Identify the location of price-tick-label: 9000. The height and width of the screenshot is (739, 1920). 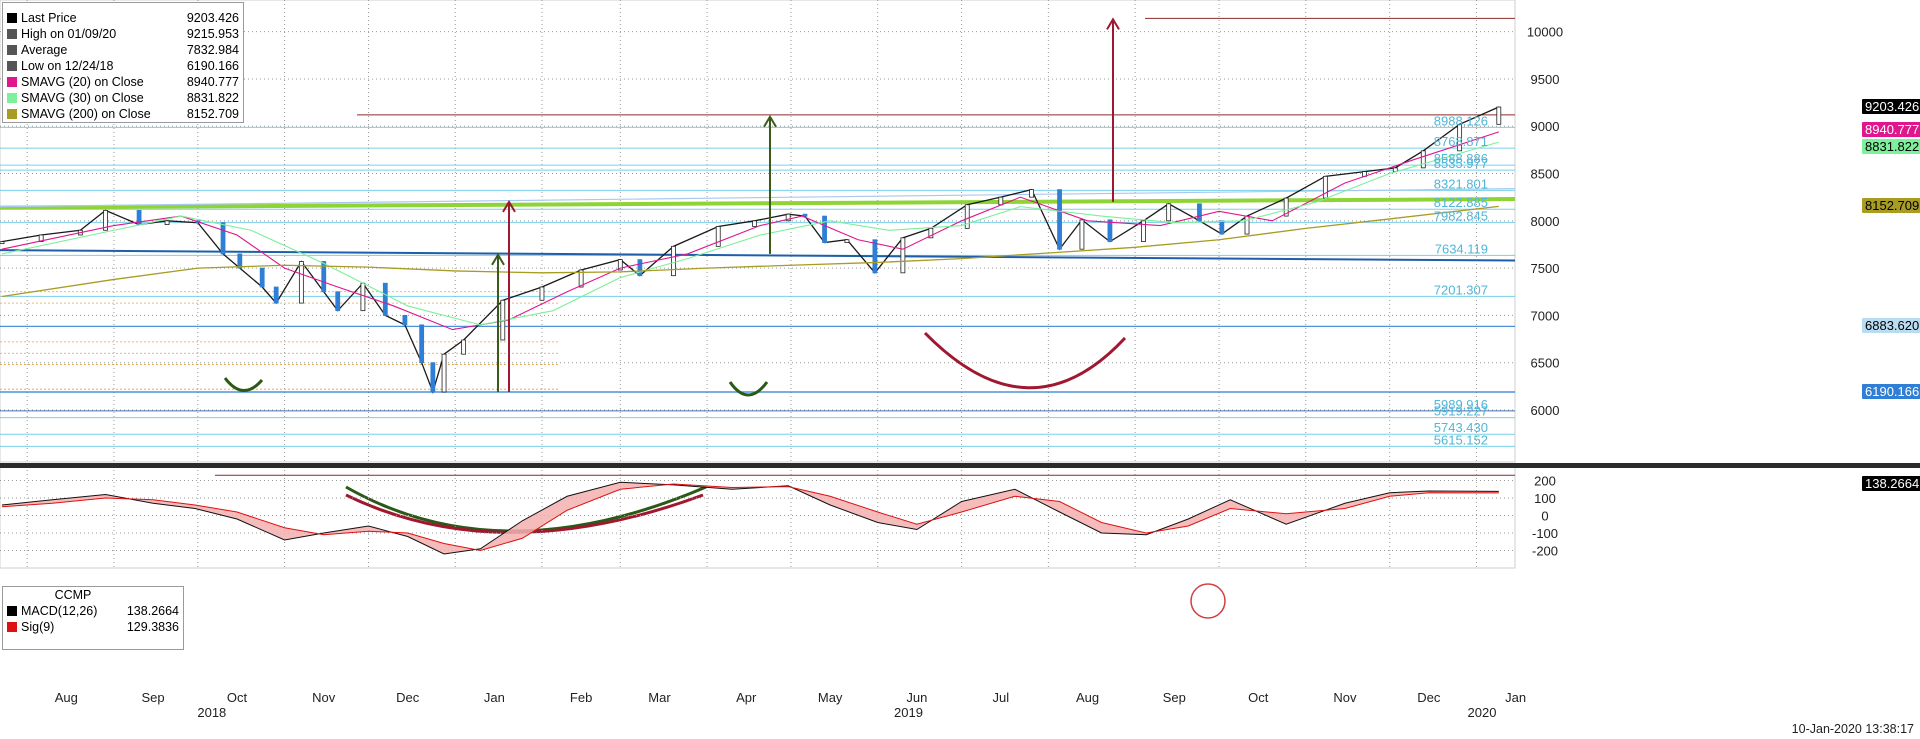
(1545, 126).